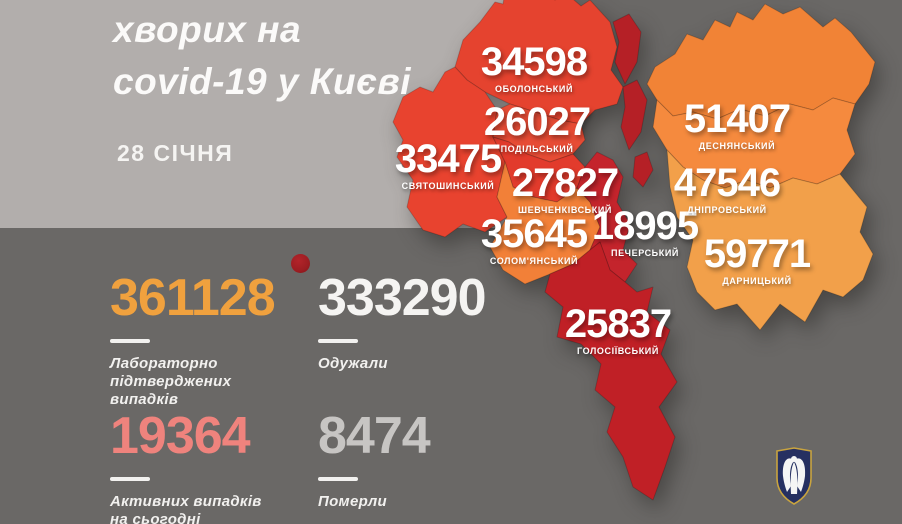 Image resolution: width=902 pixels, height=524 pixels. Describe the element at coordinates (353, 363) in the screenshot. I see `stat-label: Одужали` at that location.